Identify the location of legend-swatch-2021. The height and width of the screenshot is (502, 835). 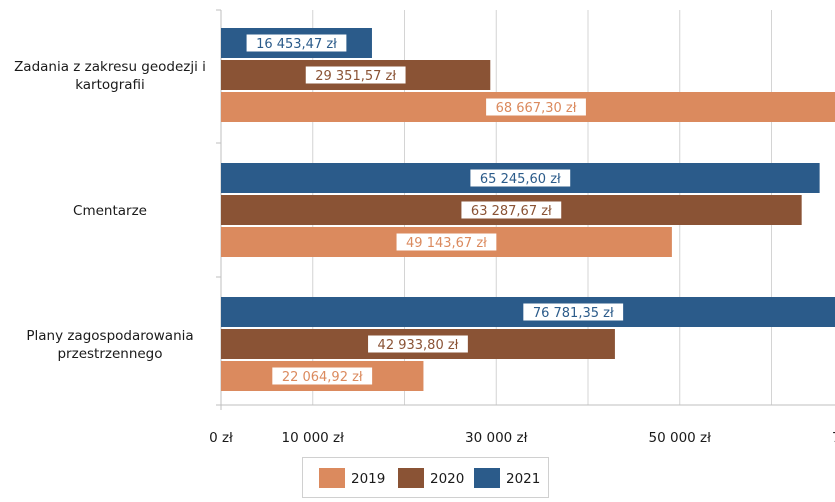
(487, 478).